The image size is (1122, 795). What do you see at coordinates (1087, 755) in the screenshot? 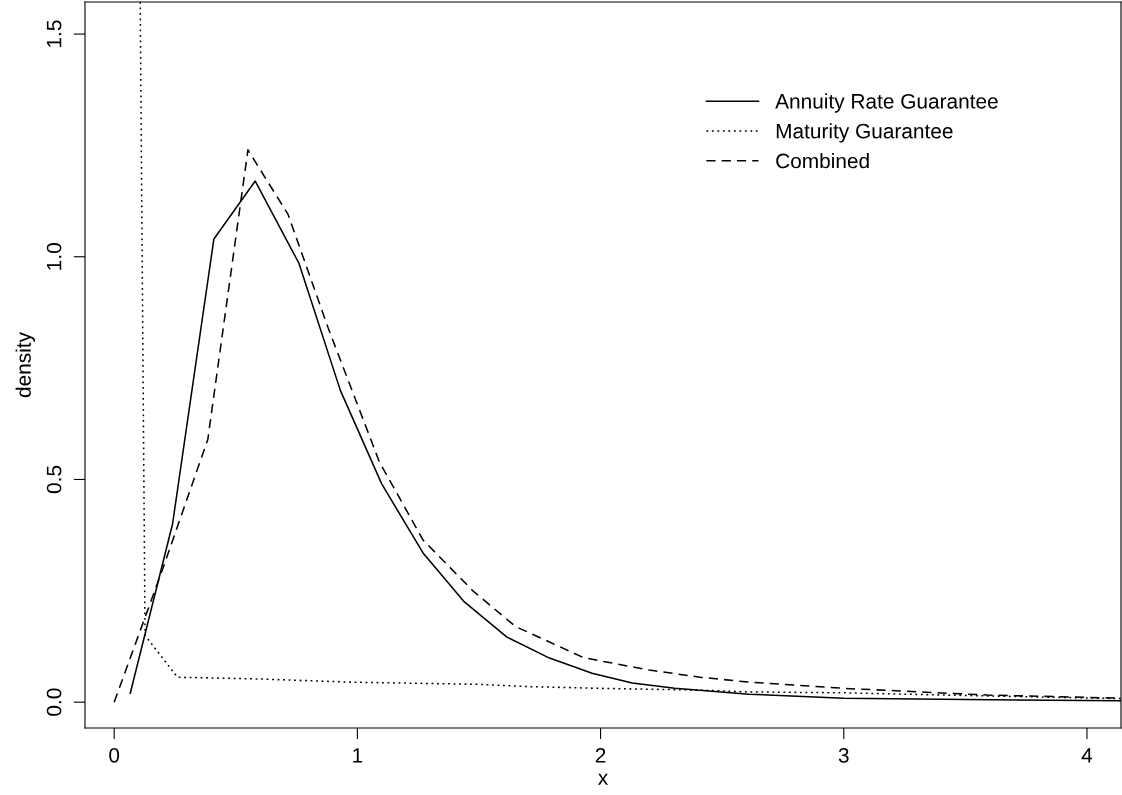
I see `x-tick-label: 4` at bounding box center [1087, 755].